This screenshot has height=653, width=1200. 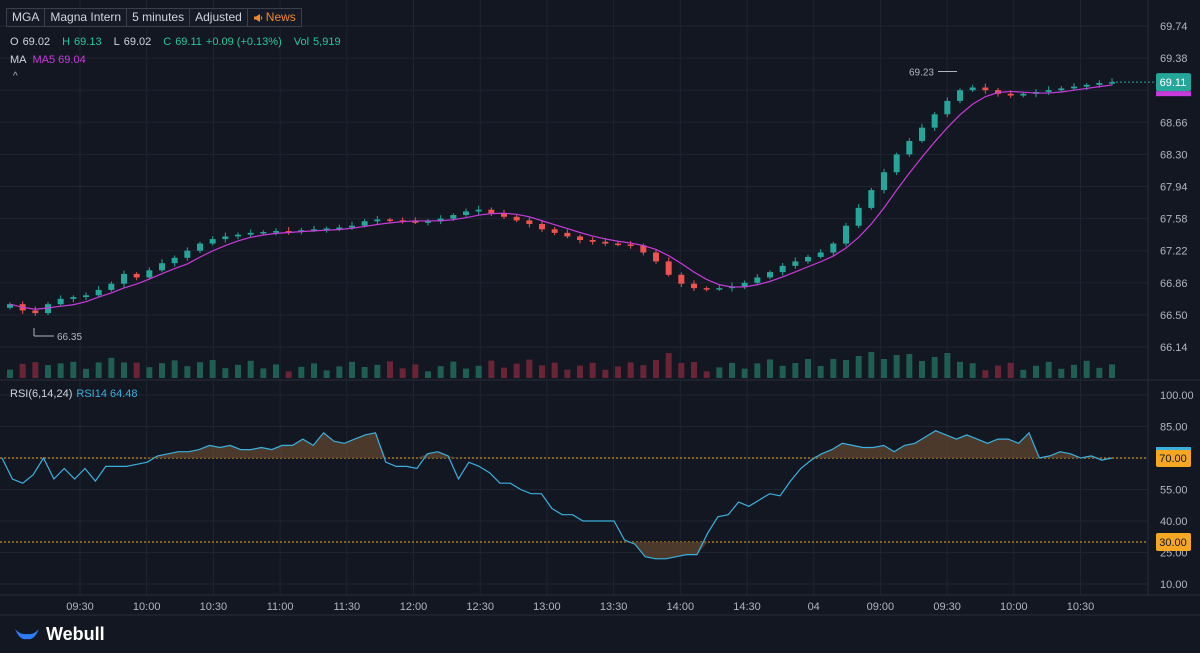 What do you see at coordinates (1174, 220) in the screenshot?
I see `price-axis-label: 67.58` at bounding box center [1174, 220].